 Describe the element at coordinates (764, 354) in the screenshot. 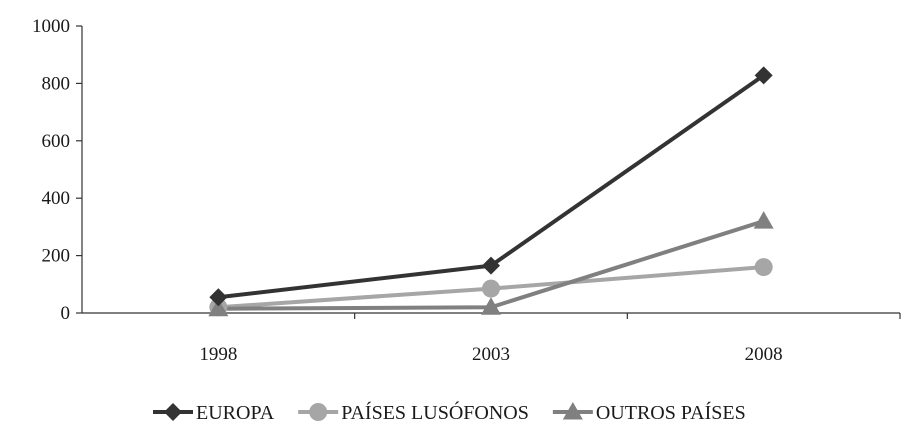

I see `x-tick-label: 2008` at that location.